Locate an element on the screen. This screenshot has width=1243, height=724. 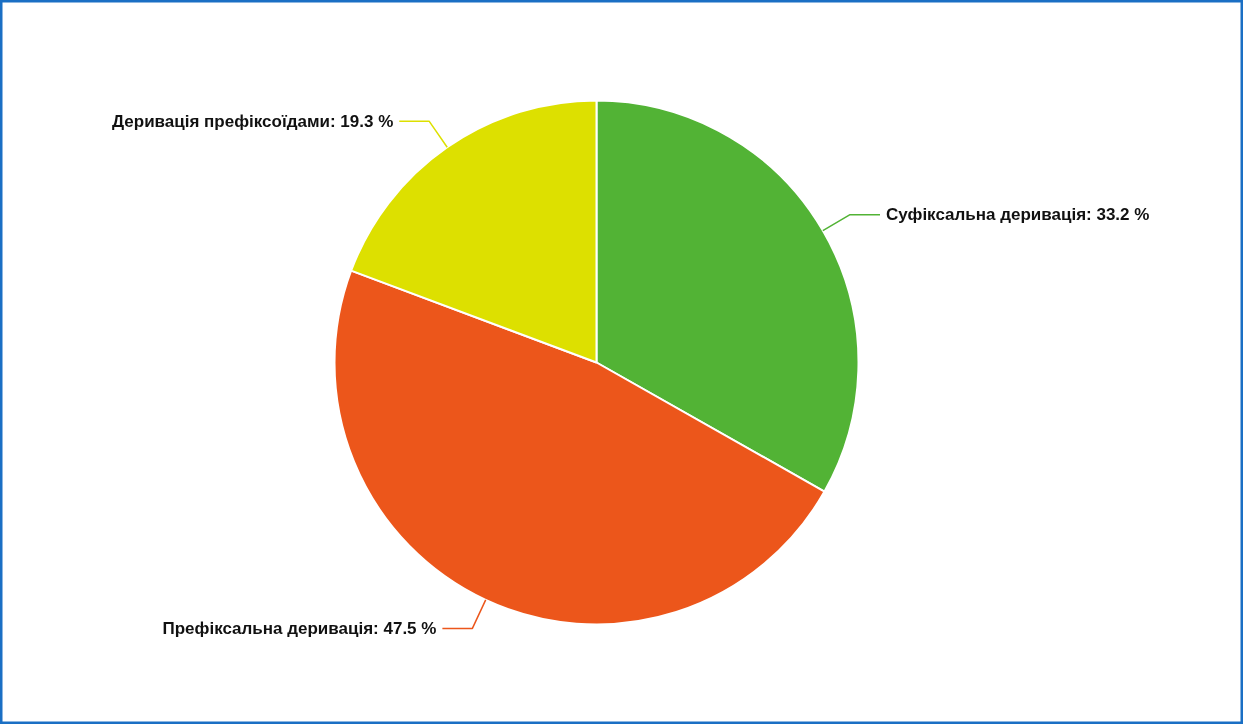
slice-label: Суфіксальна деривація: 33.2 % is located at coordinates (1018, 215).